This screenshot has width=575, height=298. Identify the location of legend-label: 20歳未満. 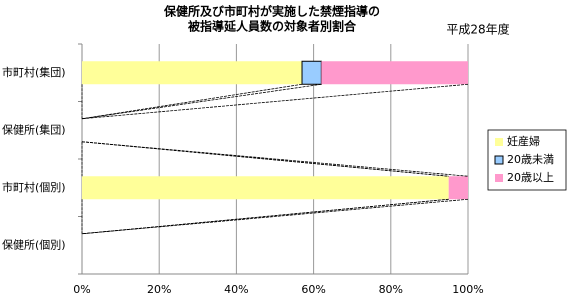
(530, 159).